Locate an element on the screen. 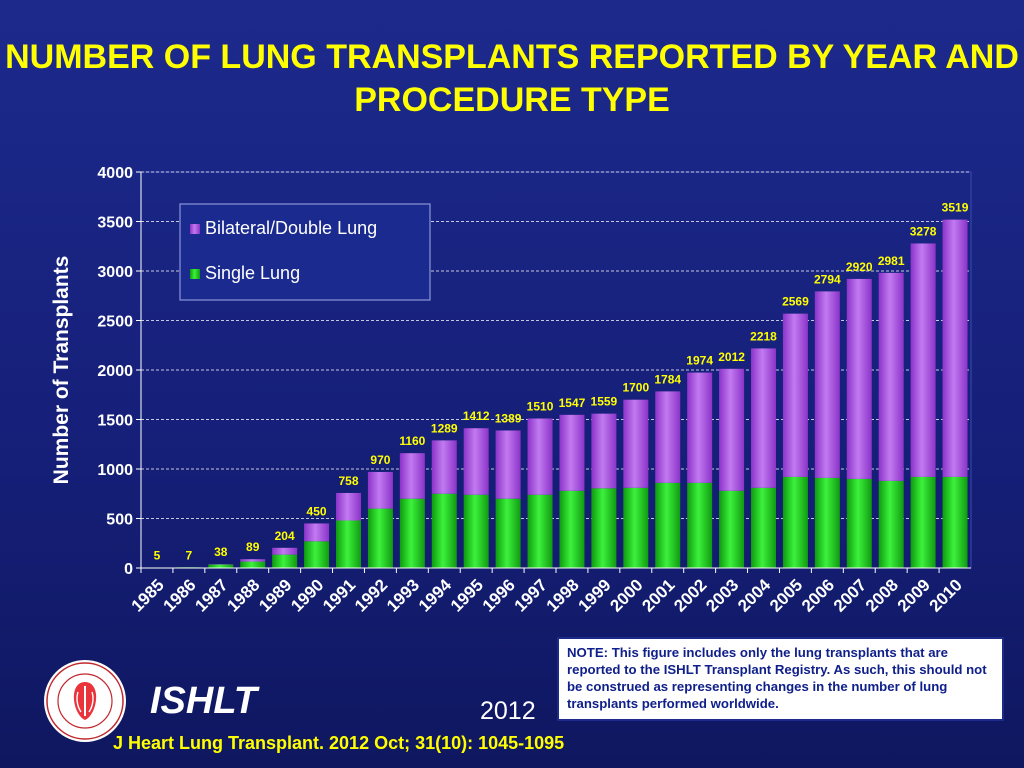 The image size is (1024, 768). data-label-1989: 204 is located at coordinates (285, 536).